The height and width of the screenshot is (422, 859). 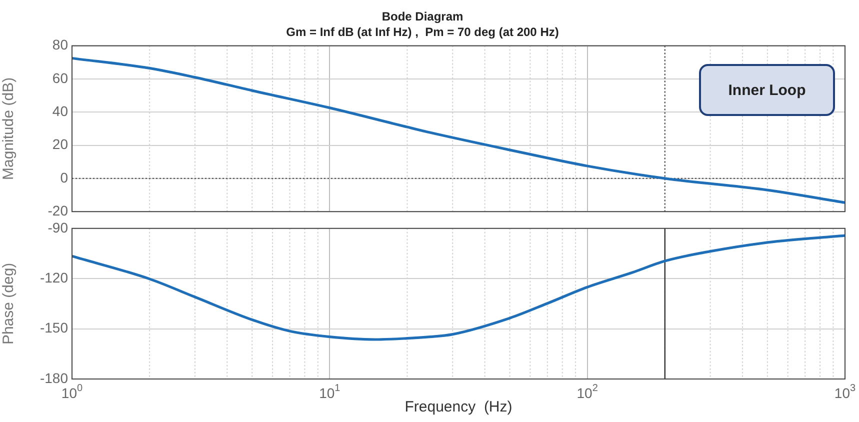 What do you see at coordinates (60, 111) in the screenshot?
I see `y-tick-label: 40` at bounding box center [60, 111].